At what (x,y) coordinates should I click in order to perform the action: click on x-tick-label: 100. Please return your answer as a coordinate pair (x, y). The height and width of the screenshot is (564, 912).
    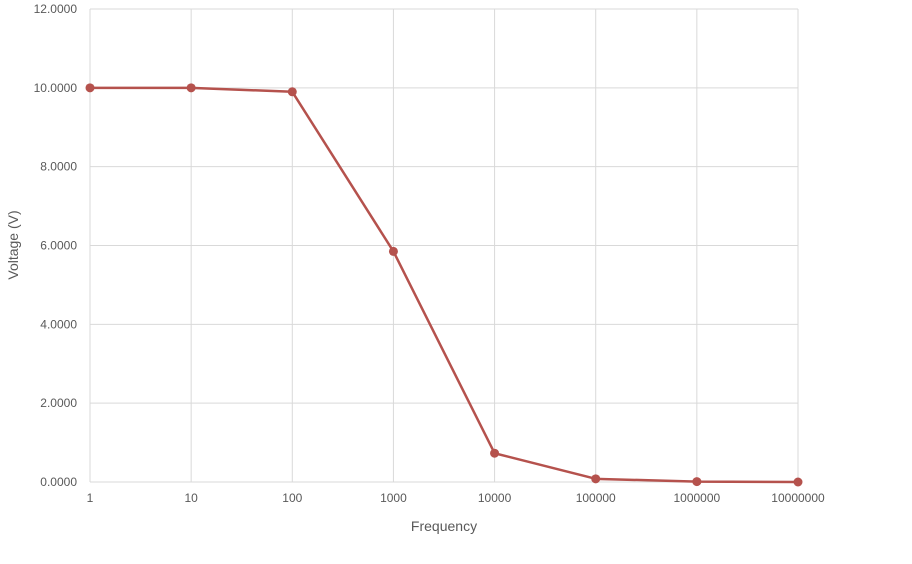
    Looking at the image, I should click on (292, 498).